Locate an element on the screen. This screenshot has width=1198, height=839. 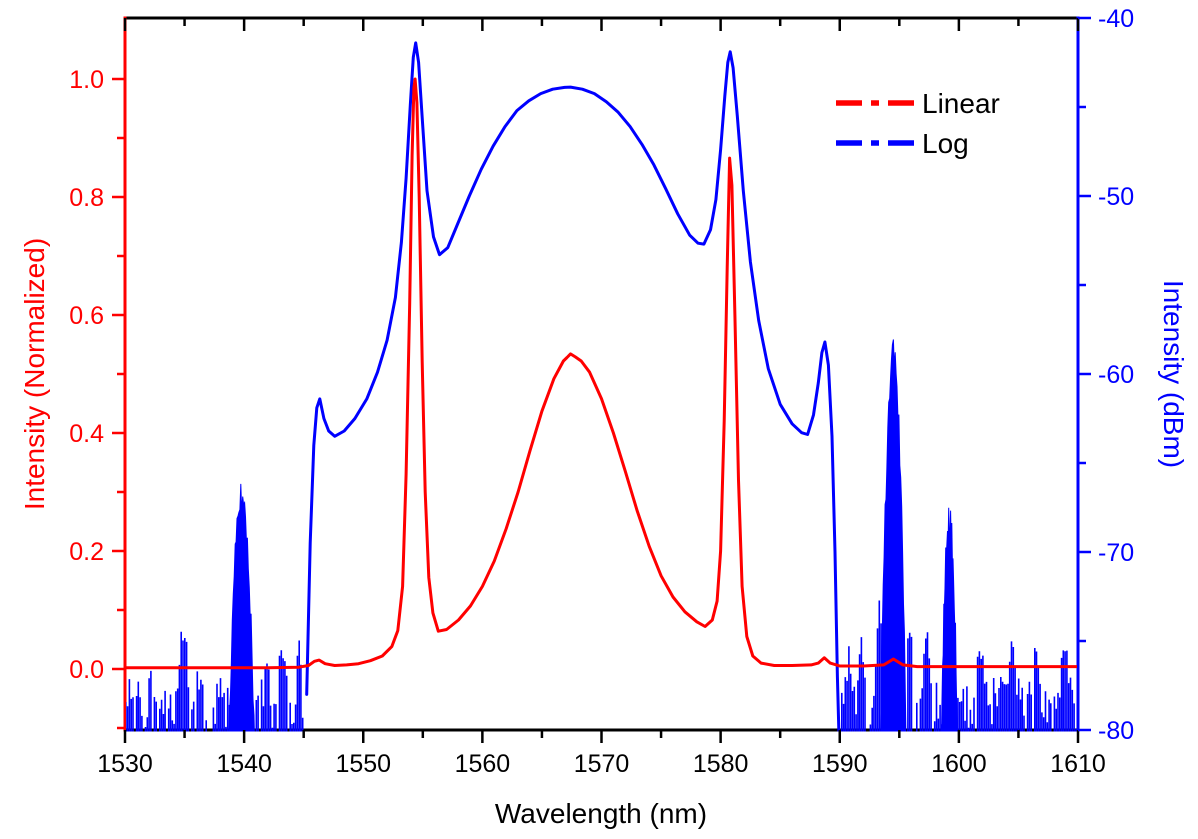
right-tick-label: -50 is located at coordinates (1116, 197).